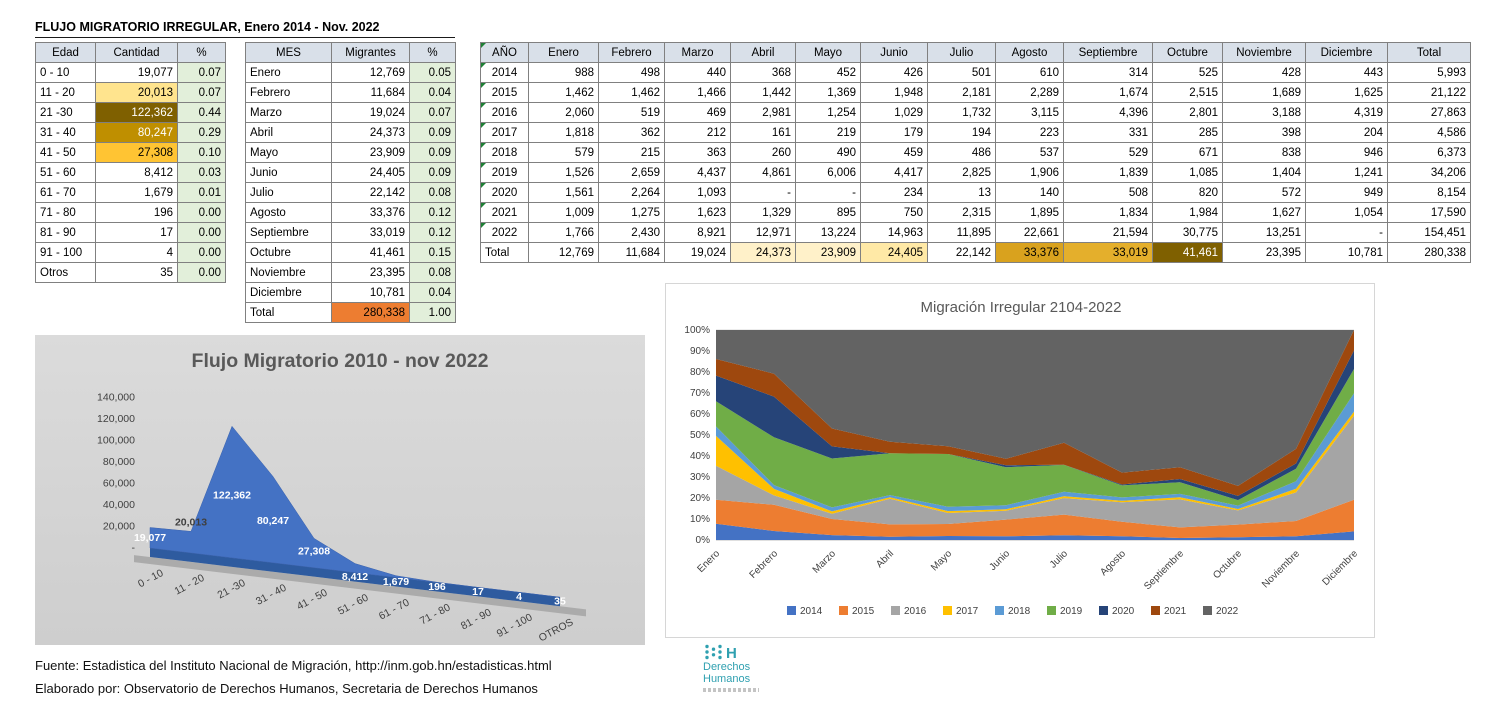  I want to click on cell: 0.29, so click(201, 132).